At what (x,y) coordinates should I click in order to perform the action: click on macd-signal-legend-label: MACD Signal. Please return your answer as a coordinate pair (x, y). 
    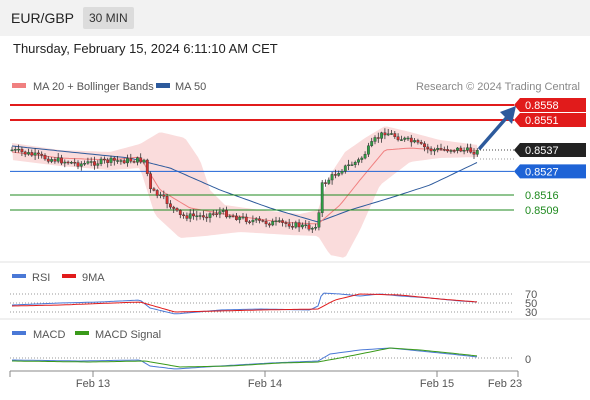
    Looking at the image, I should click on (128, 335).